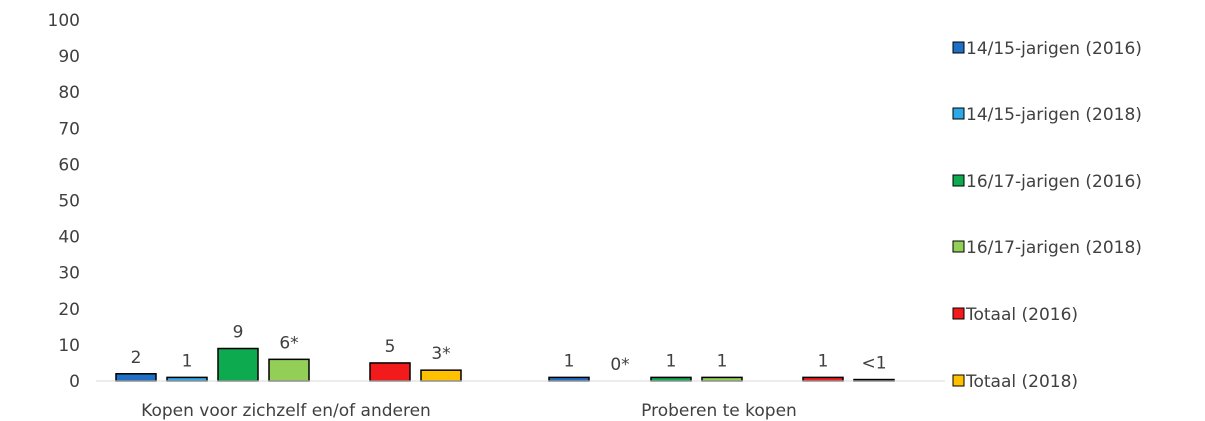 The height and width of the screenshot is (421, 1205). I want to click on data-label: 3*, so click(440, 354).